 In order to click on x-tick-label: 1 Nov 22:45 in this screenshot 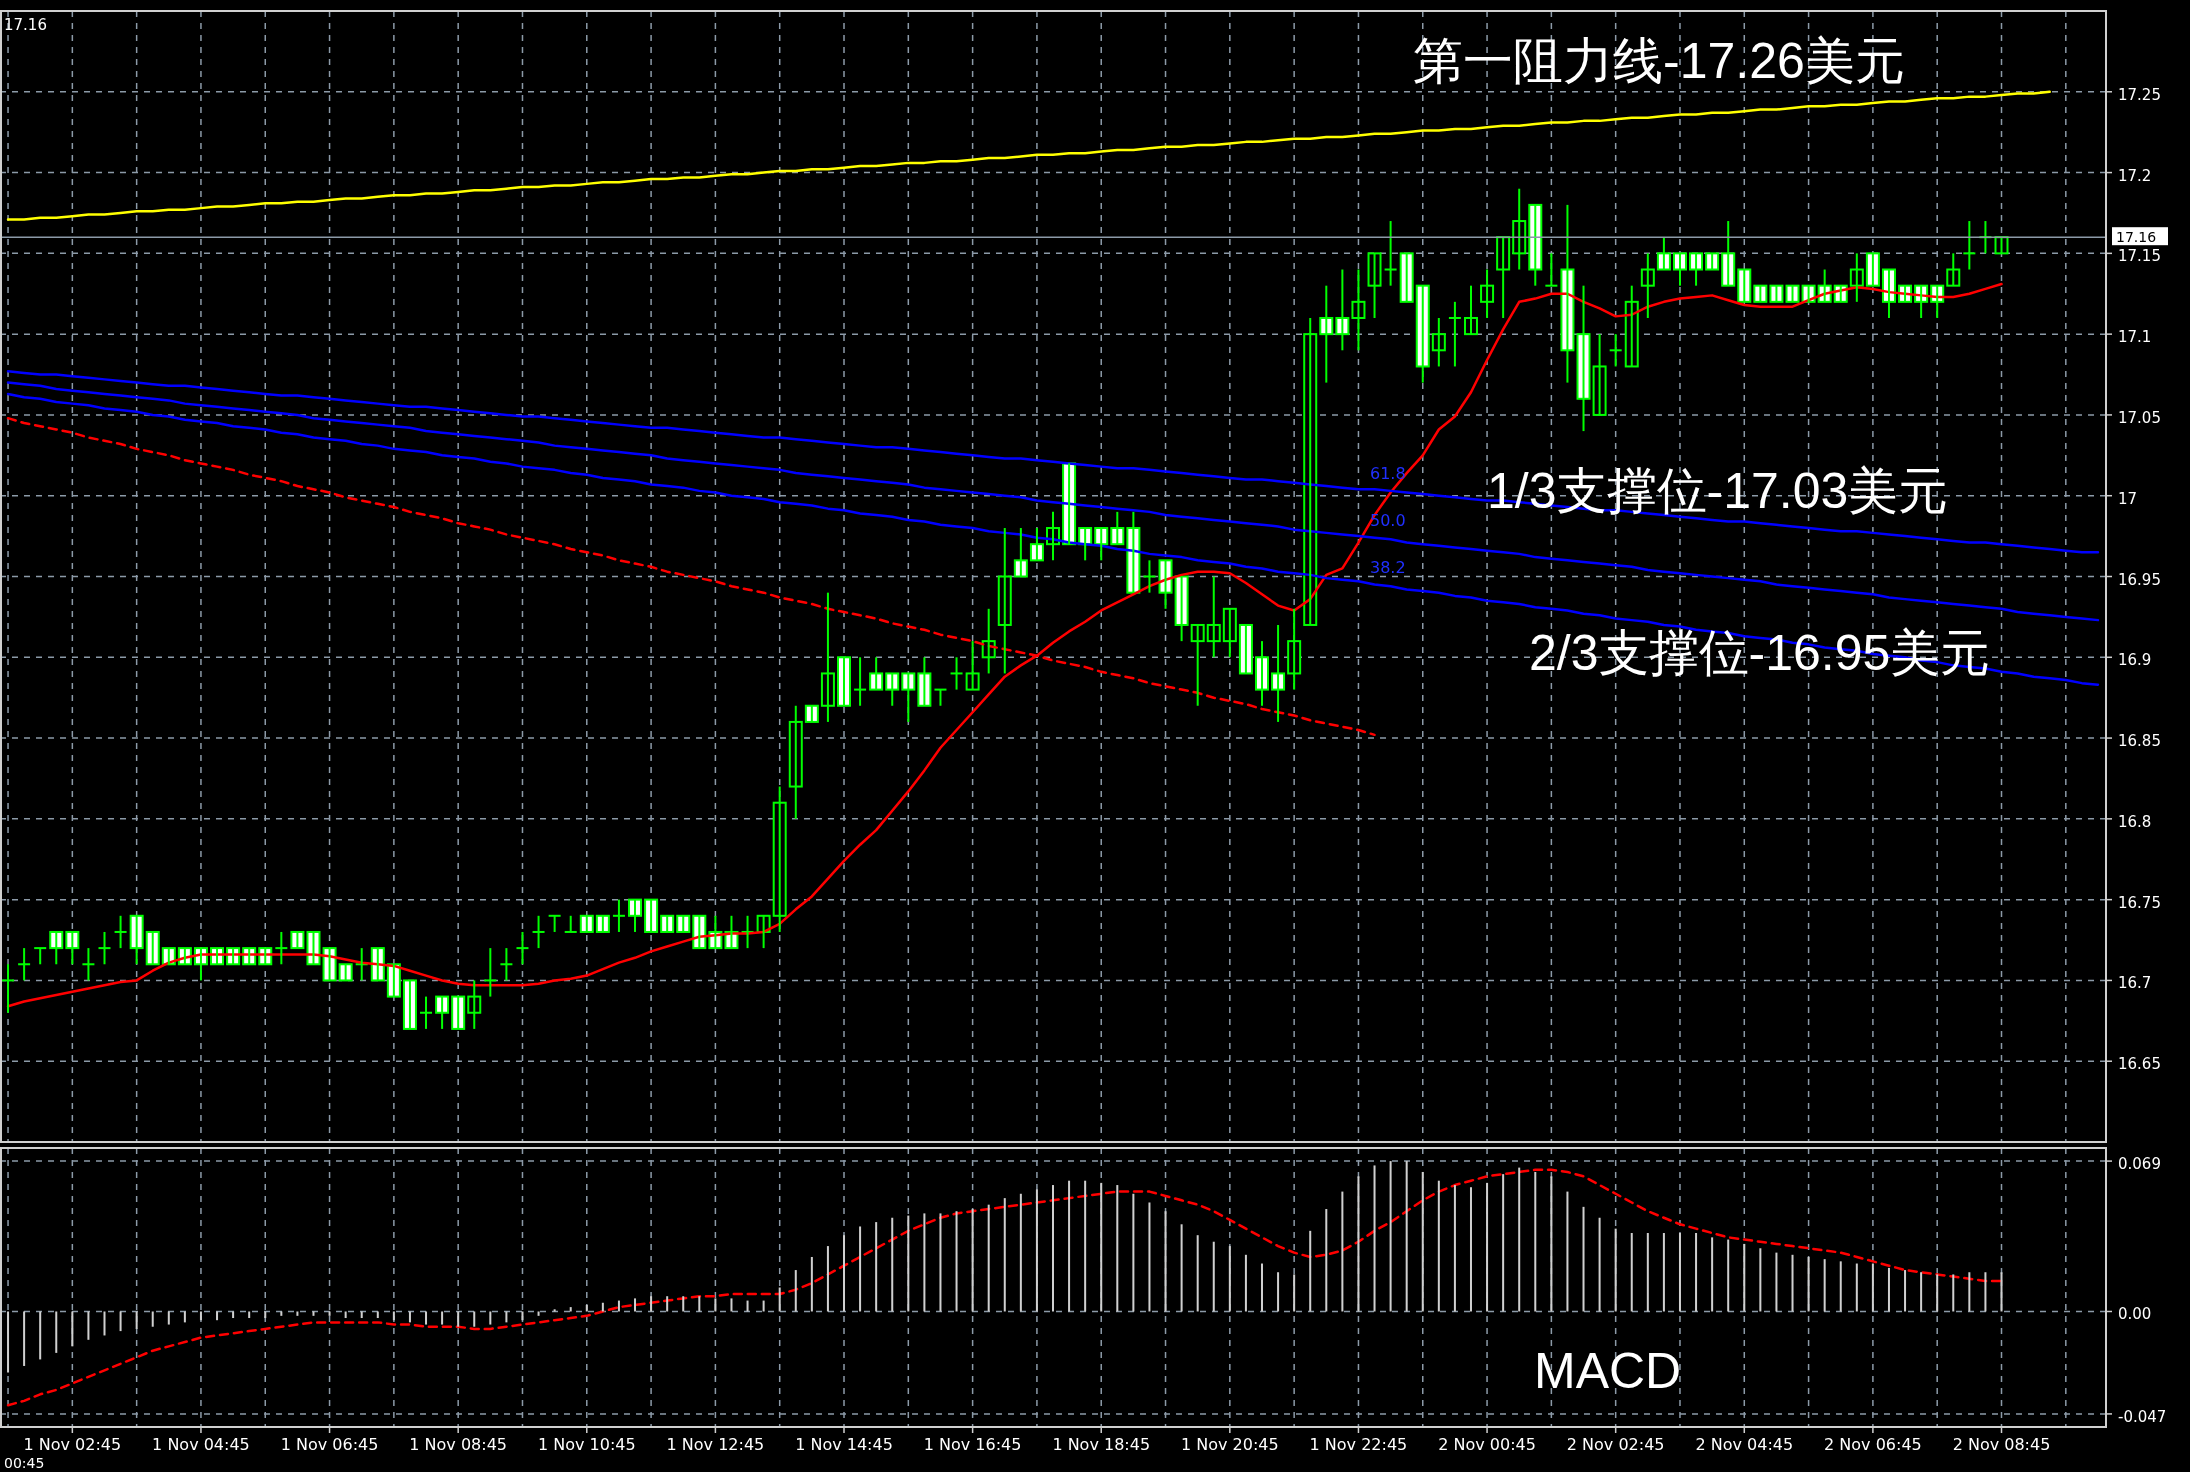, I will do `click(1358, 1444)`.